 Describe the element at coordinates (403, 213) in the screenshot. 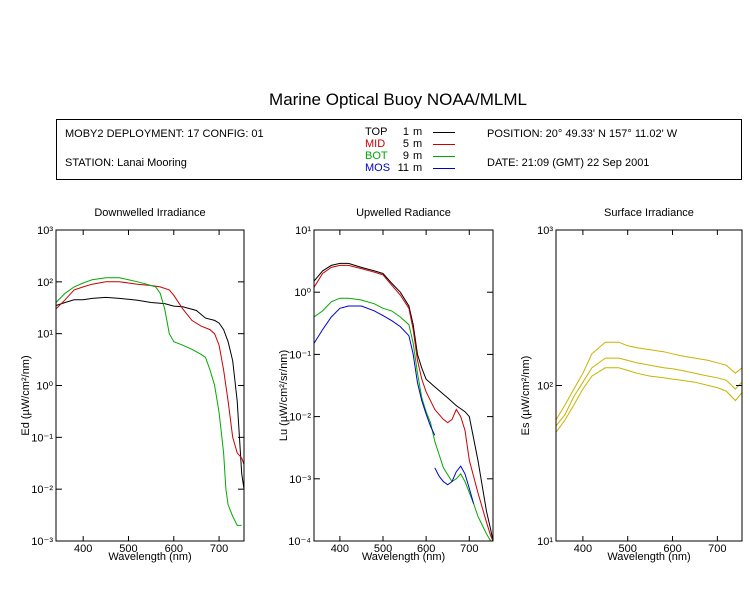

I see `chart-title: Upwelled Radiance` at that location.